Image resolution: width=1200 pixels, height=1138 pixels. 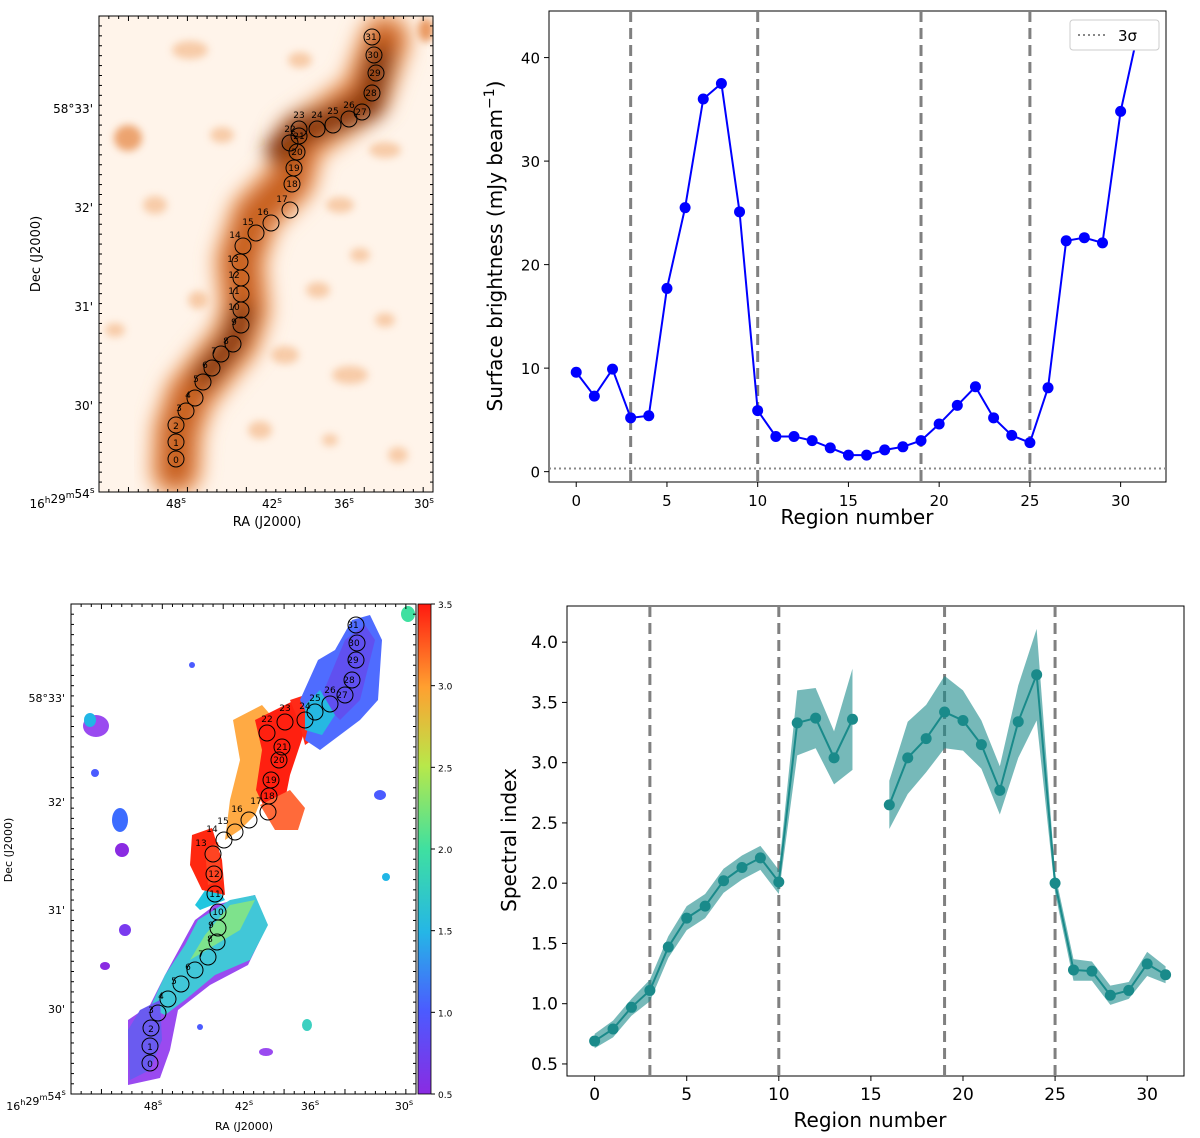 What do you see at coordinates (445, 688) in the screenshot?
I see `colorbar-tick-label: 3.0` at bounding box center [445, 688].